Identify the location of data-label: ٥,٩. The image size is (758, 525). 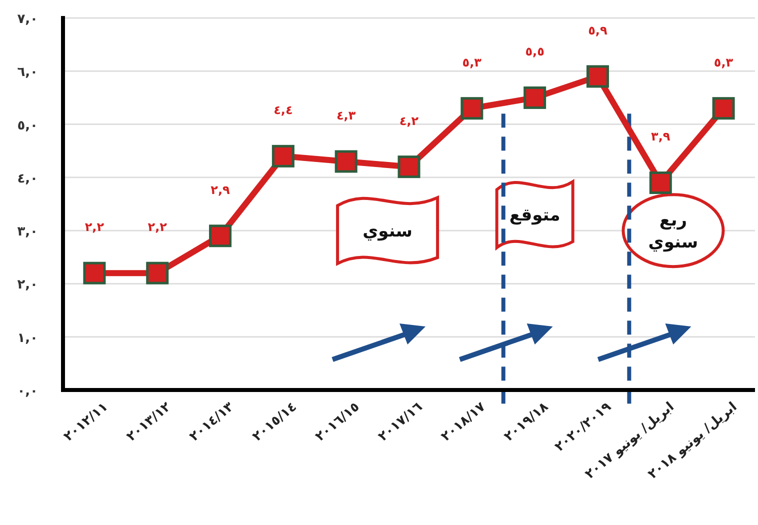
(598, 30).